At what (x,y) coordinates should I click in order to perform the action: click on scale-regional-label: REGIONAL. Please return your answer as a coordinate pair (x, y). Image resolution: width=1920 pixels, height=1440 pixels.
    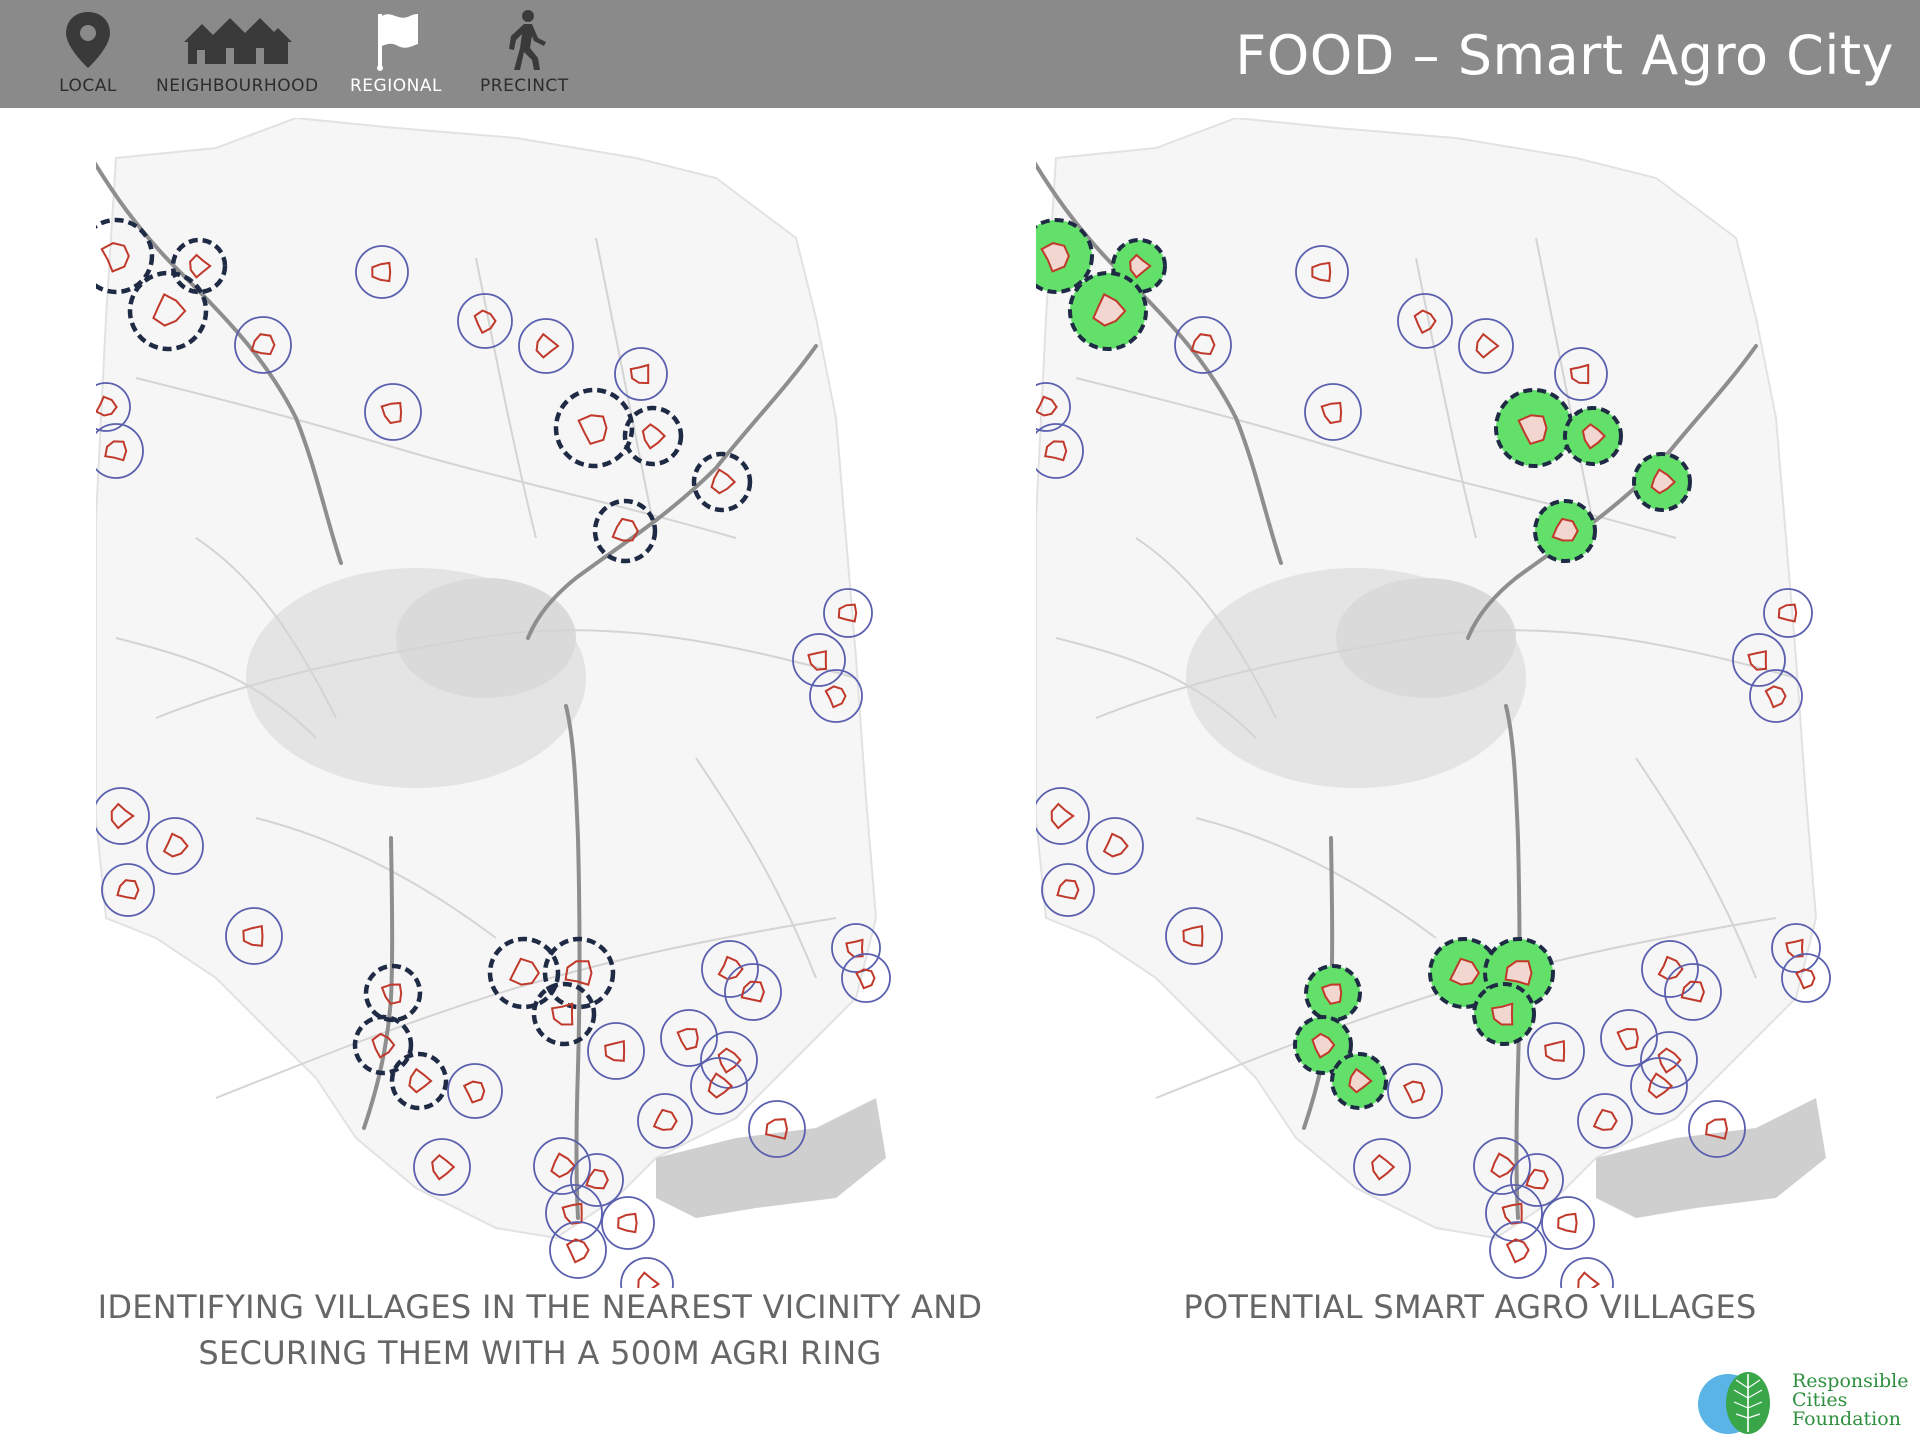
    Looking at the image, I should click on (396, 86).